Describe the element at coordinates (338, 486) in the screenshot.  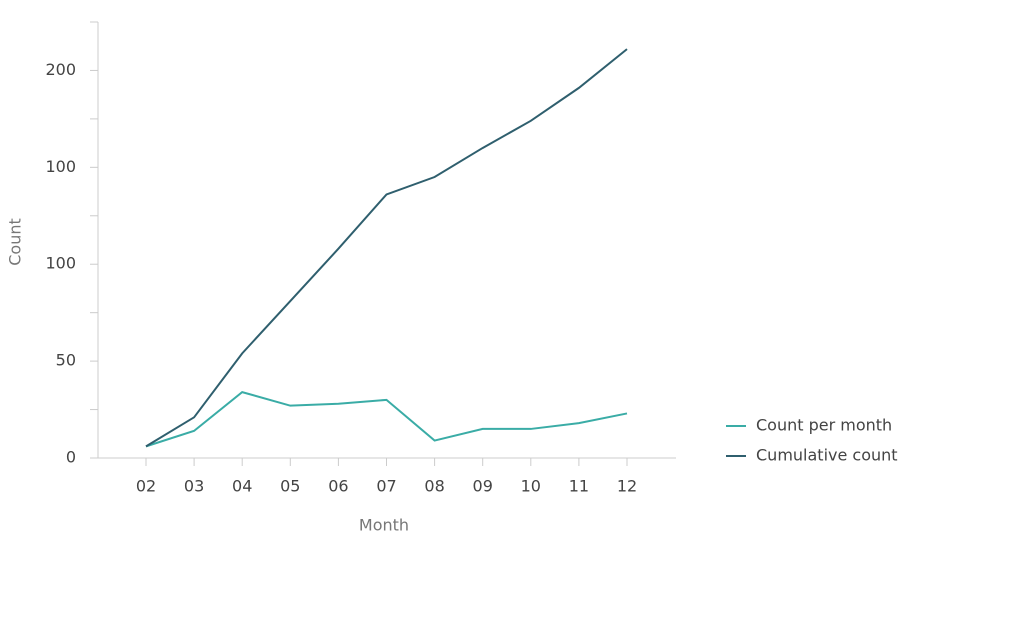
I see `x-tick-label: 06` at that location.